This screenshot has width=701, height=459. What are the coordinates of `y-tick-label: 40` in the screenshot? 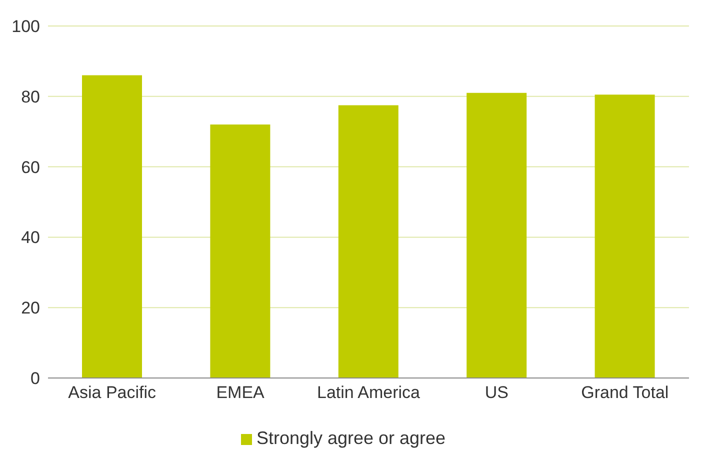 It's located at (30, 238).